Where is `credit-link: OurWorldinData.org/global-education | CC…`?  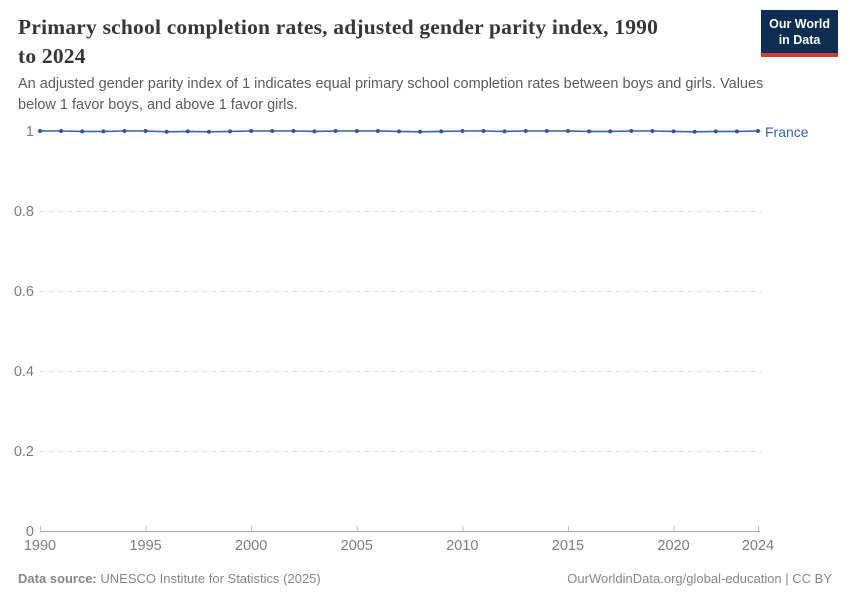
credit-link: OurWorldinData.org/global-education | CC… is located at coordinates (699, 578).